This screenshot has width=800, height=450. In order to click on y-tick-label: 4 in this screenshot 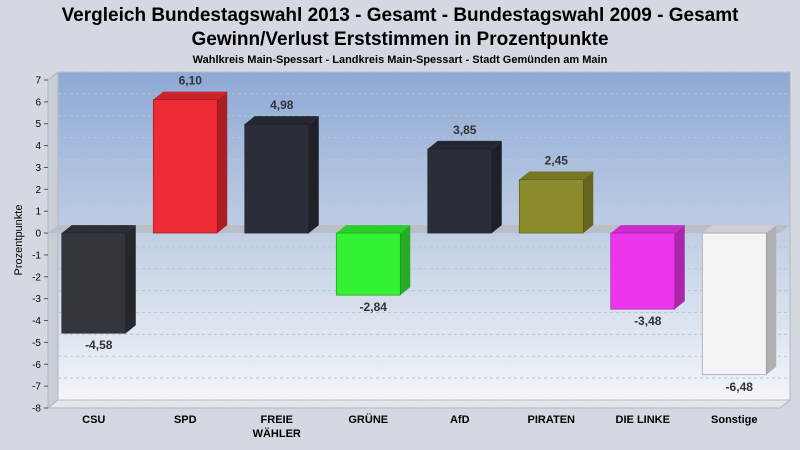, I will do `click(38, 146)`.